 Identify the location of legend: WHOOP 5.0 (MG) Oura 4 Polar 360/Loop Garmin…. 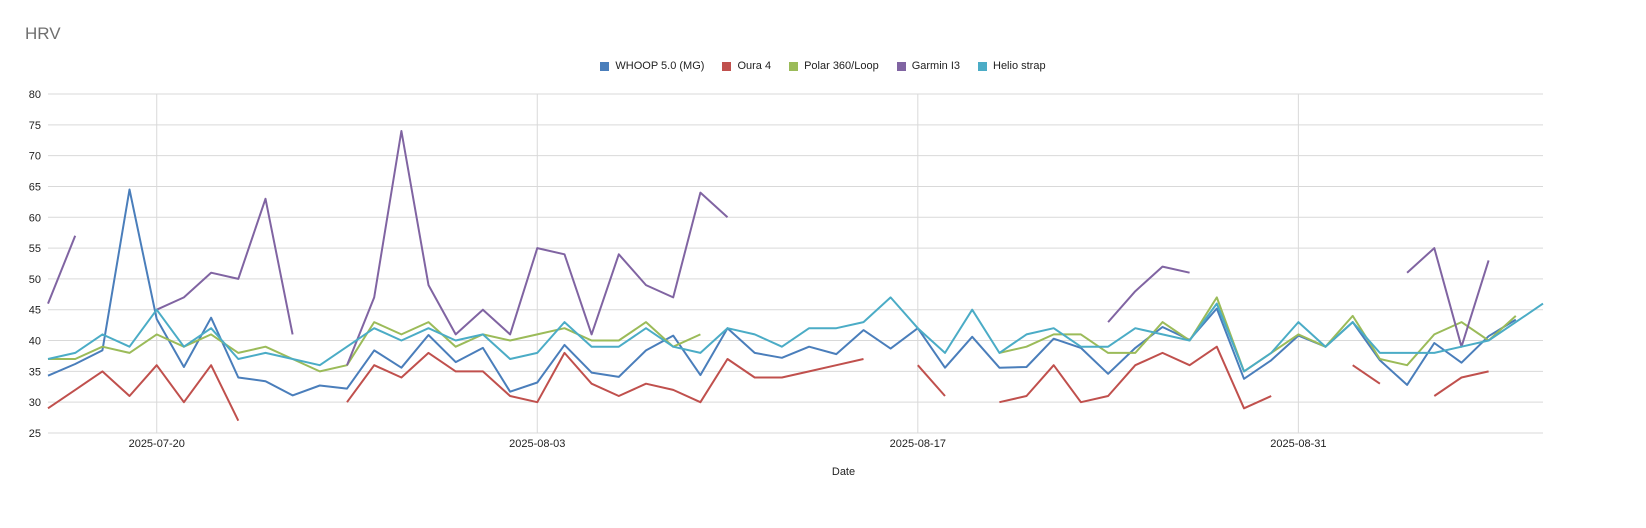
(823, 66).